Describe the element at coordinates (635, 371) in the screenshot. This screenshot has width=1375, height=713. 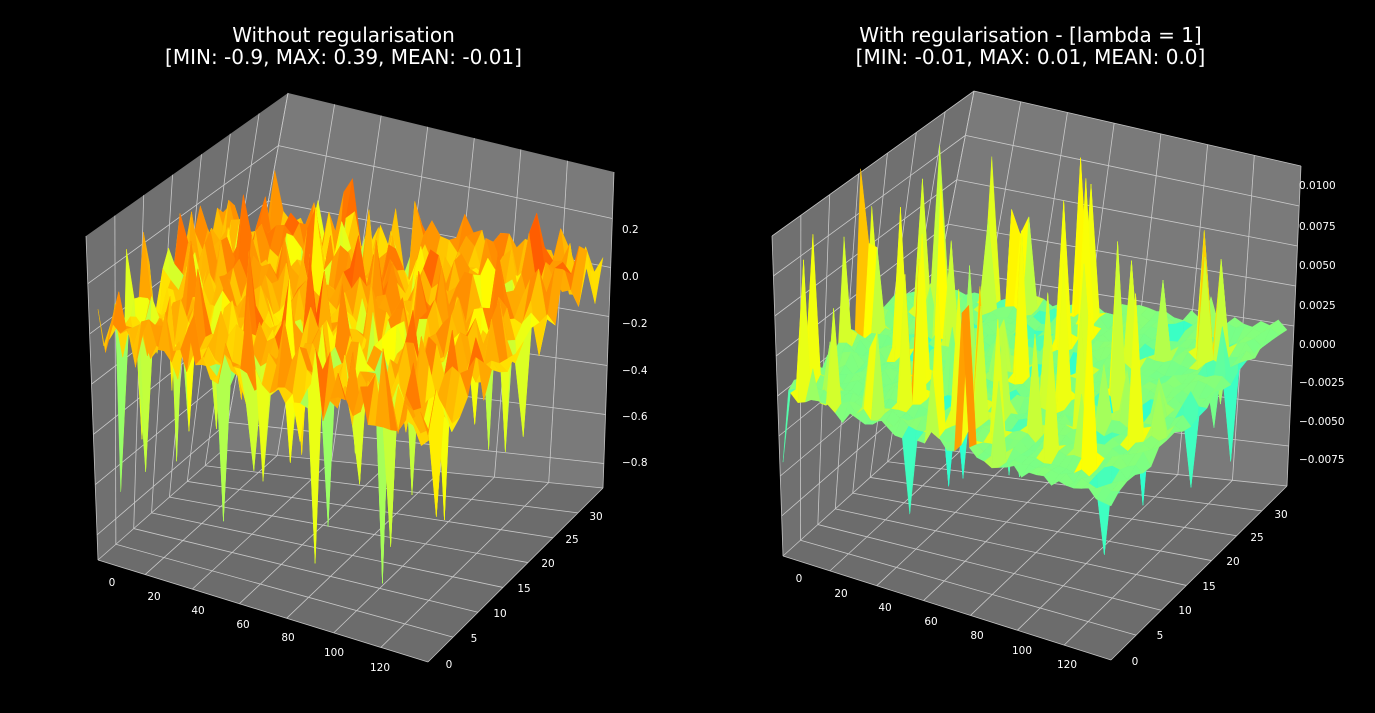
I see `z-tick-label: −0.4` at that location.